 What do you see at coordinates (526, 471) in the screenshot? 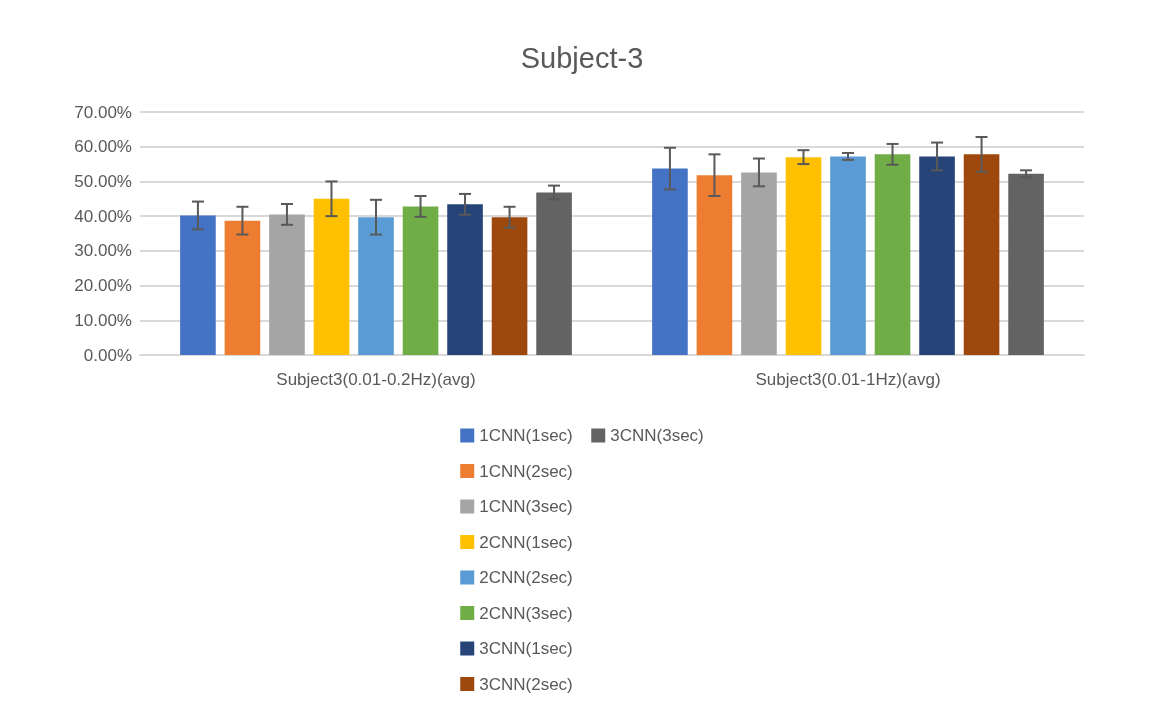
I see `legend-label: 1CNN(2sec)` at bounding box center [526, 471].